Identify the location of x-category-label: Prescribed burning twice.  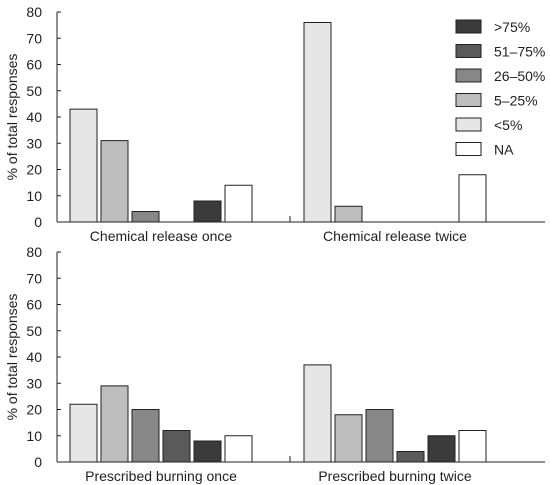
(395, 476).